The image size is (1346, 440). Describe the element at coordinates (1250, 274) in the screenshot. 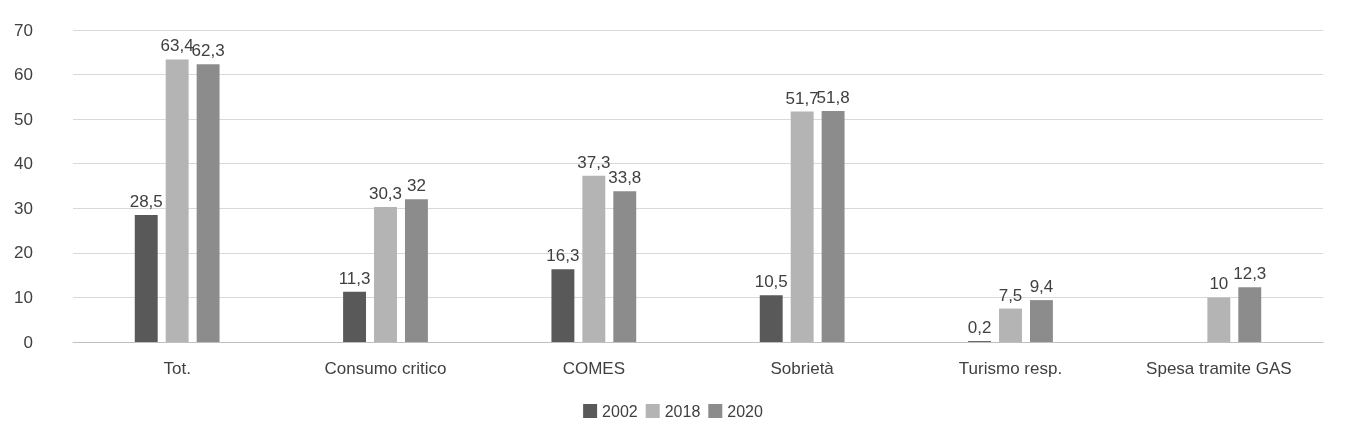

I see `data-label: 12,3` at that location.